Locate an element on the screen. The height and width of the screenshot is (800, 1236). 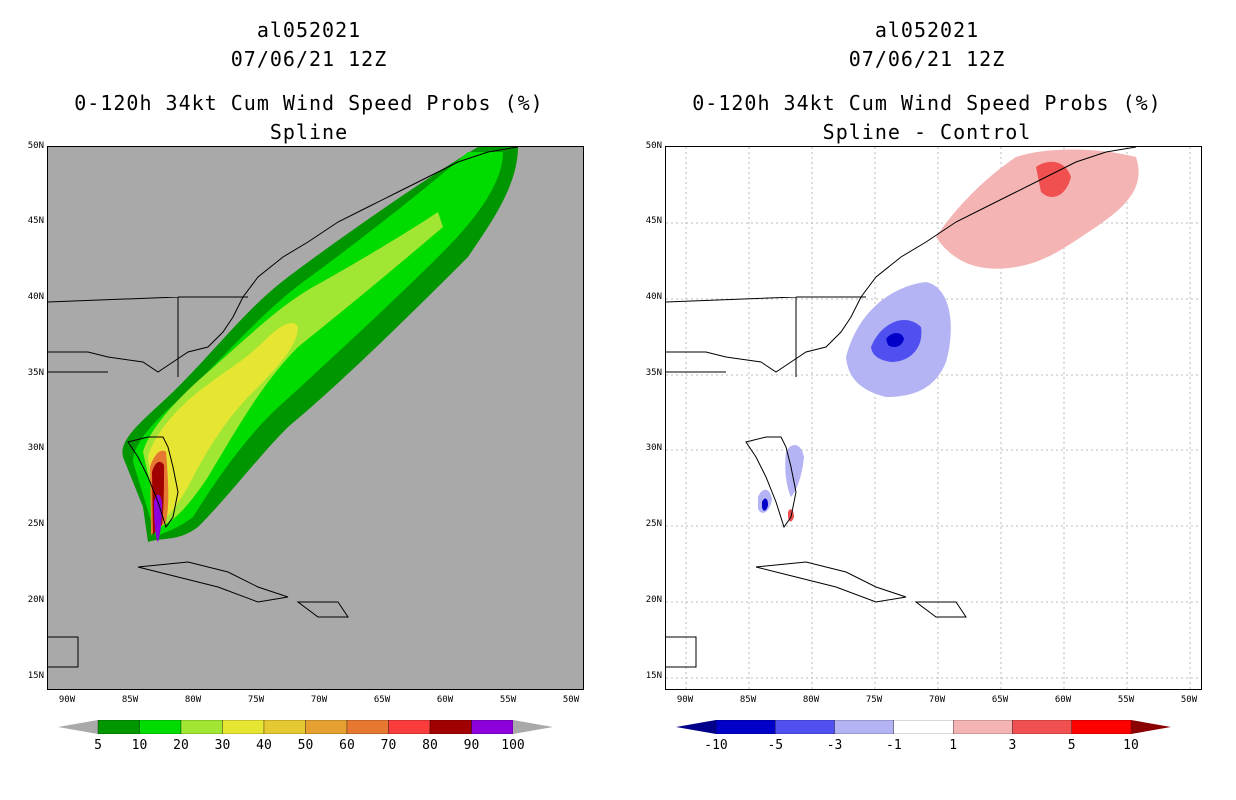
diff-positive-strong is located at coordinates (1053, 179).